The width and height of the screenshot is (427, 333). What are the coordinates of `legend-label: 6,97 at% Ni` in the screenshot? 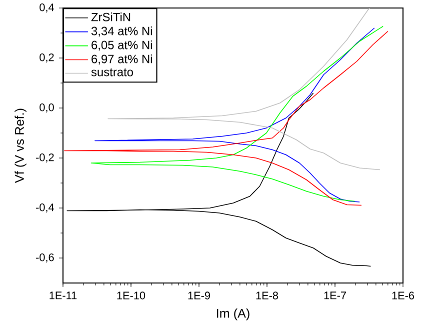 It's located at (122, 59).